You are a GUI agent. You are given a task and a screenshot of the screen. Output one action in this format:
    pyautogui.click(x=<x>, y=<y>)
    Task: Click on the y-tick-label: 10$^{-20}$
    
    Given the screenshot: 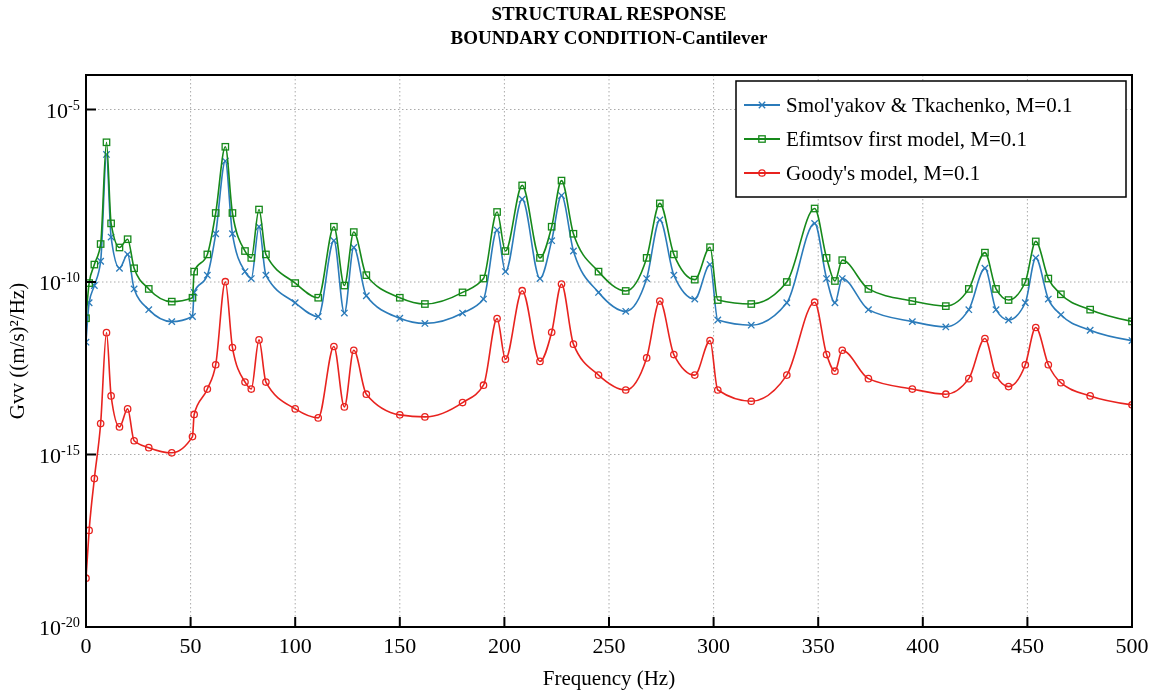 What is the action you would take?
    pyautogui.click(x=59, y=627)
    